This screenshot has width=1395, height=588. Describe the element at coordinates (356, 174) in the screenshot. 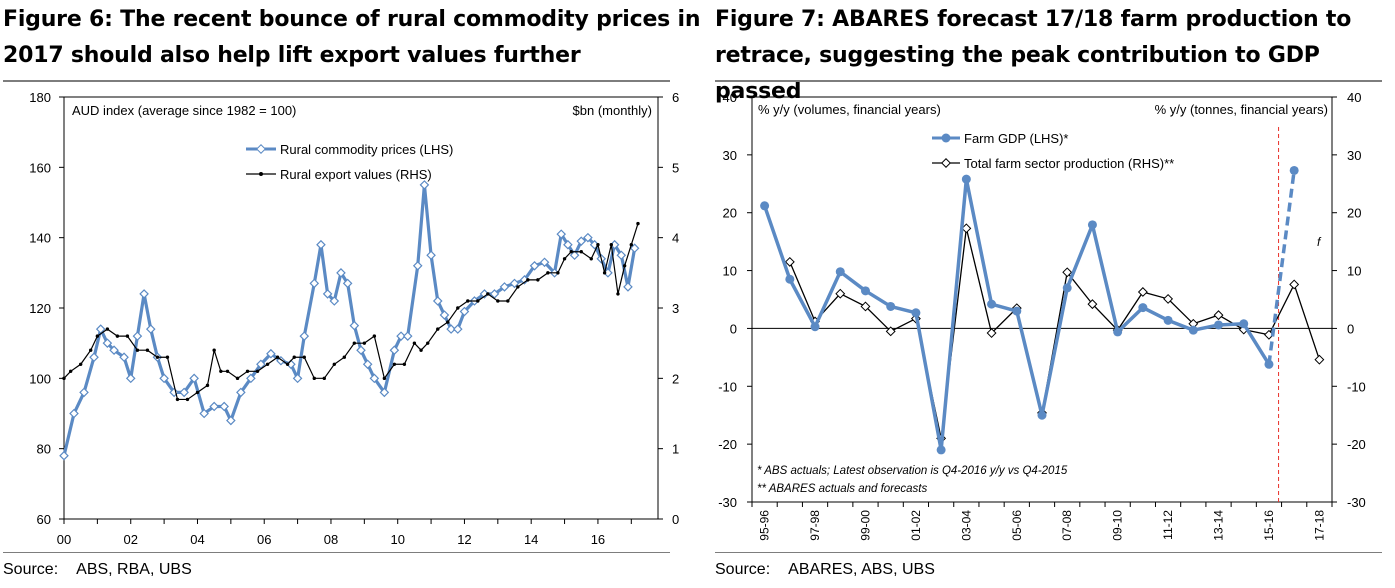

I see `legend-label-export-values: Rural export values (RHS)` at that location.